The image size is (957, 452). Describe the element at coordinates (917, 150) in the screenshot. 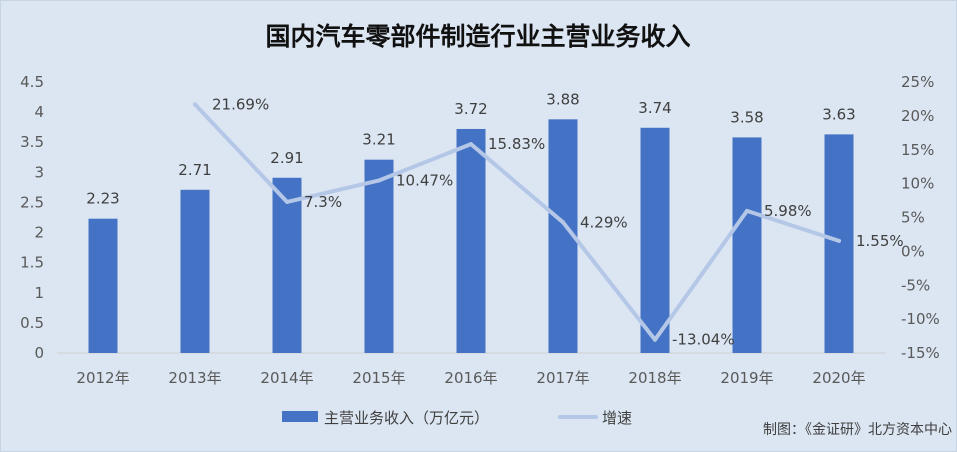

I see `right-tick-label: 15%` at that location.